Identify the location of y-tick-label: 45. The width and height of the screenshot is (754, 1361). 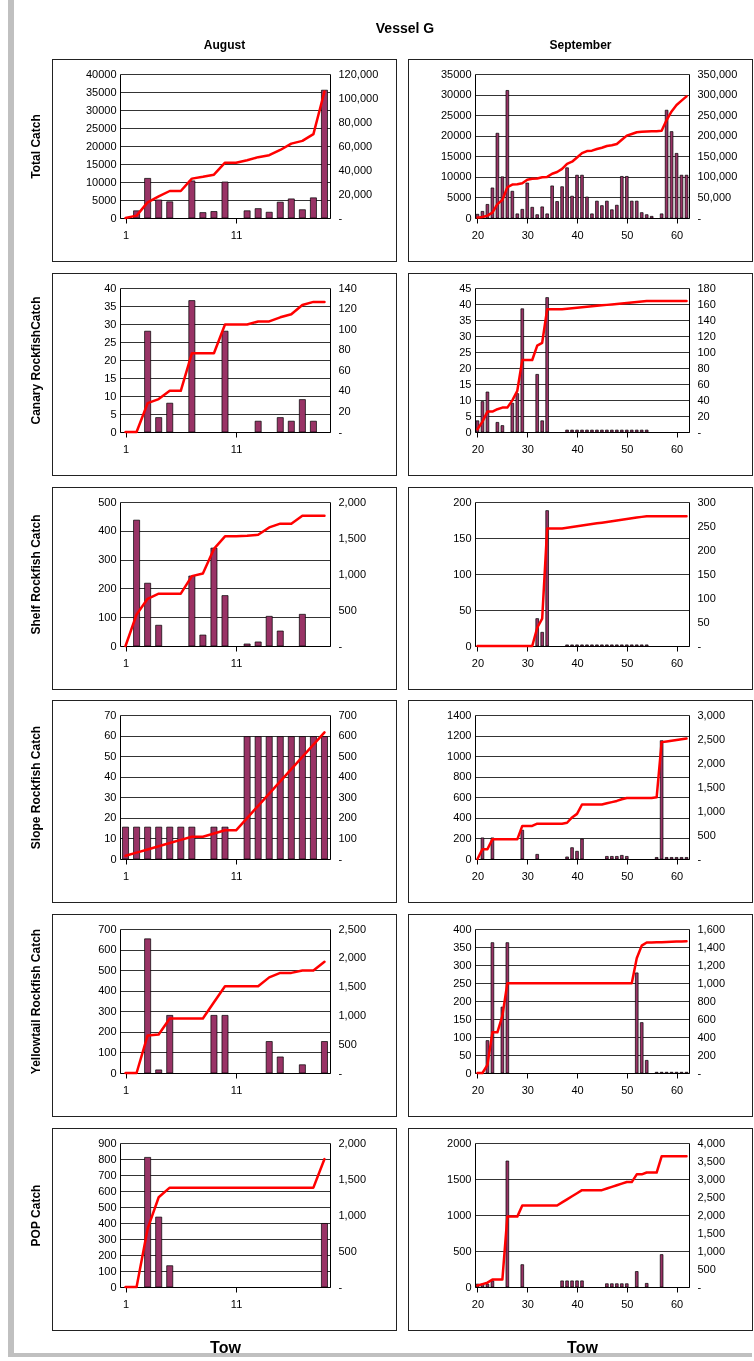
(465, 287).